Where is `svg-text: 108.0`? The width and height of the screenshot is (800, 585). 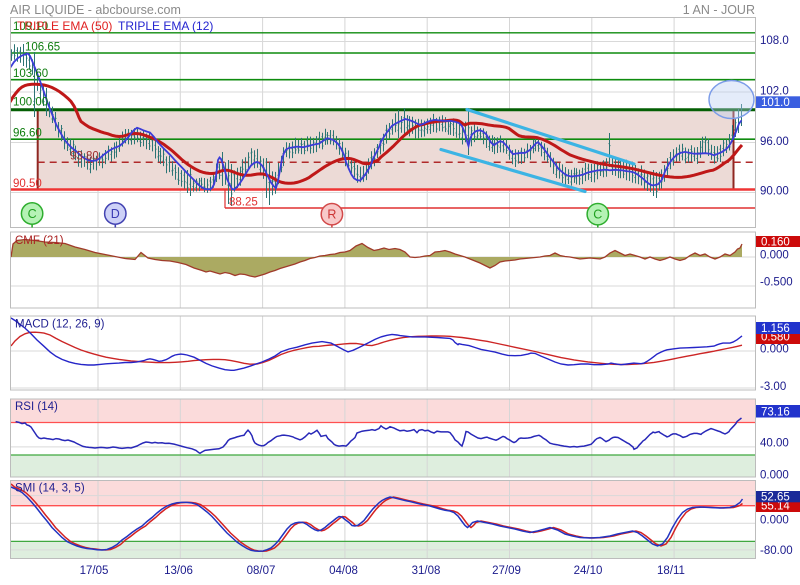 svg-text: 108.0 is located at coordinates (774, 41).